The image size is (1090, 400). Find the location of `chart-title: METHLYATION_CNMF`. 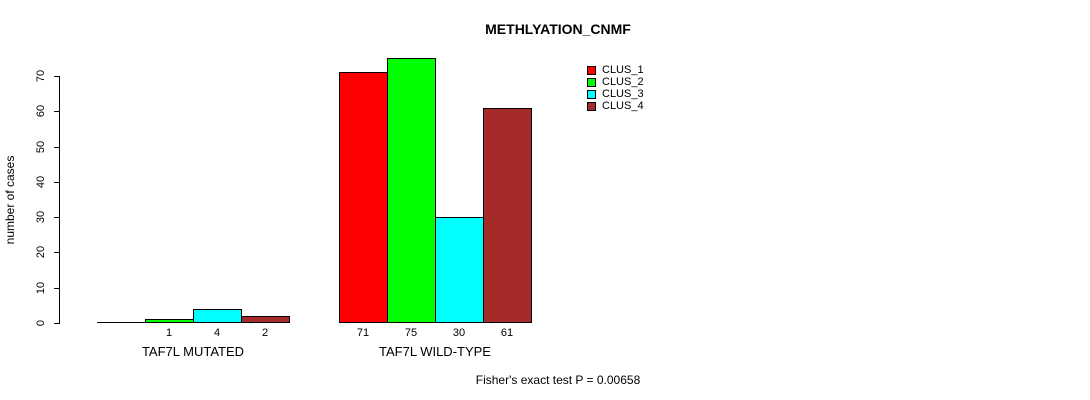

chart-title: METHLYATION_CNMF is located at coordinates (558, 29).